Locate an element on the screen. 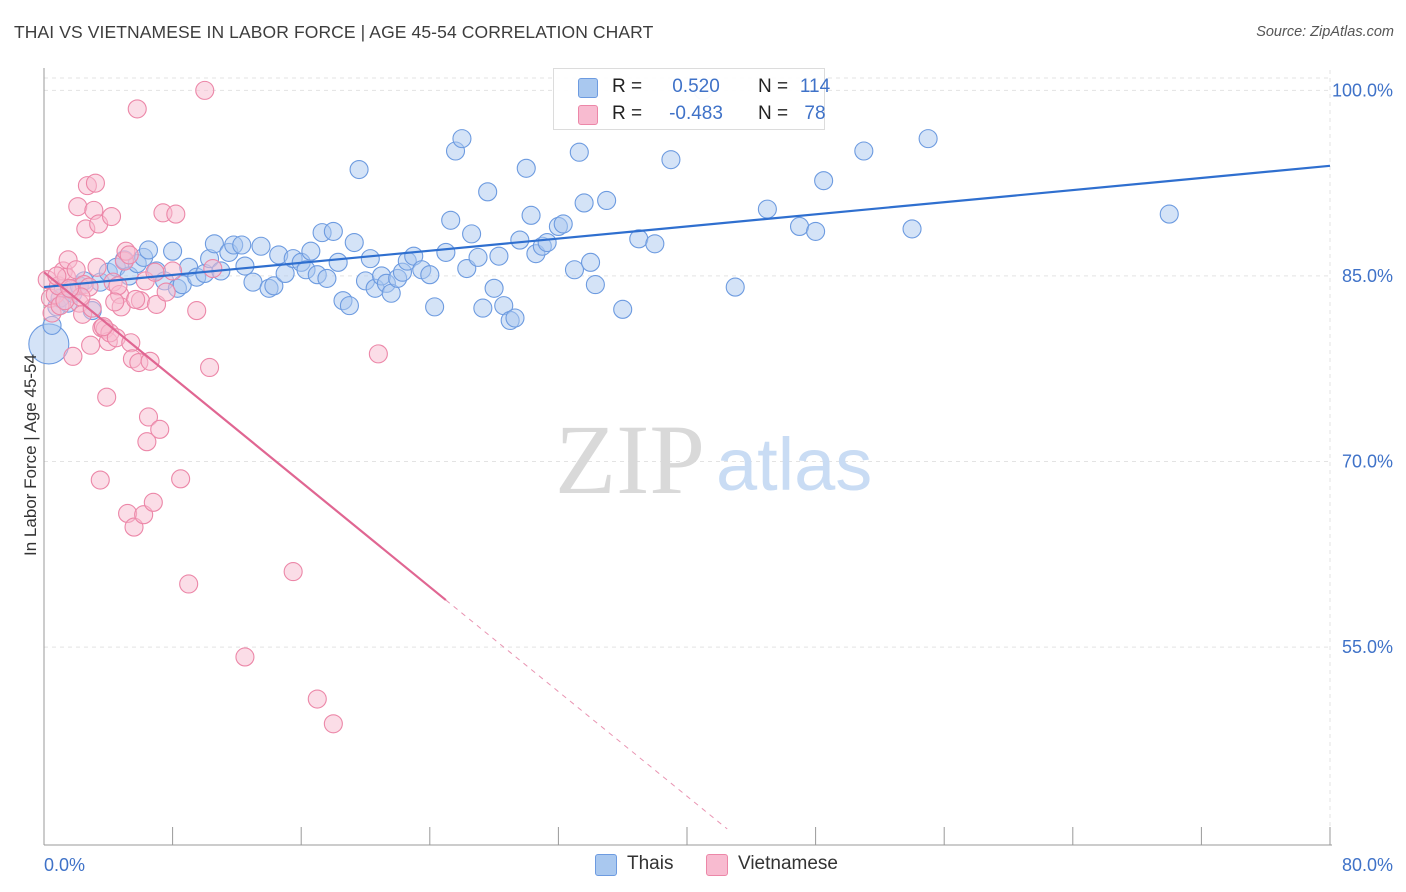 Image resolution: width=1406 pixels, height=892 pixels. series-swatch-vietnamese is located at coordinates (717, 865).